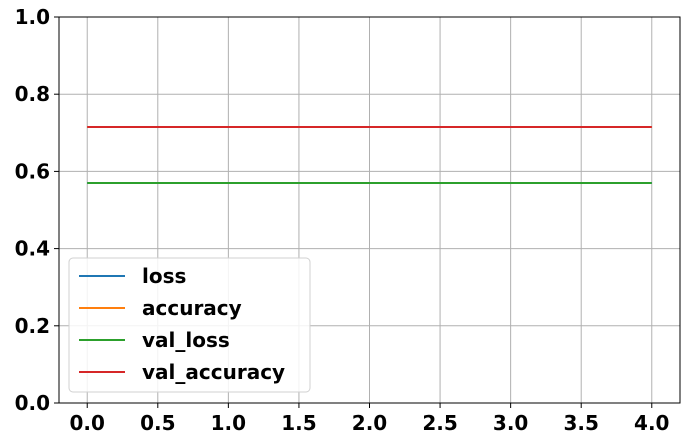 Image resolution: width=689 pixels, height=447 pixels. Describe the element at coordinates (213, 372) in the screenshot. I see `legend-label-val-accuracy: val_accuracy` at that location.